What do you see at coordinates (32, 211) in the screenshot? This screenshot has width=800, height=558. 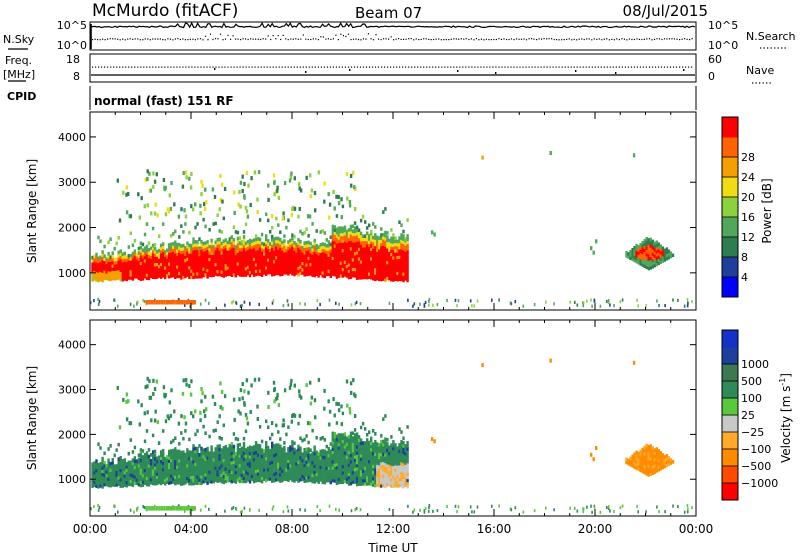 I see `power-ylabel: Slant Range [km]` at bounding box center [32, 211].